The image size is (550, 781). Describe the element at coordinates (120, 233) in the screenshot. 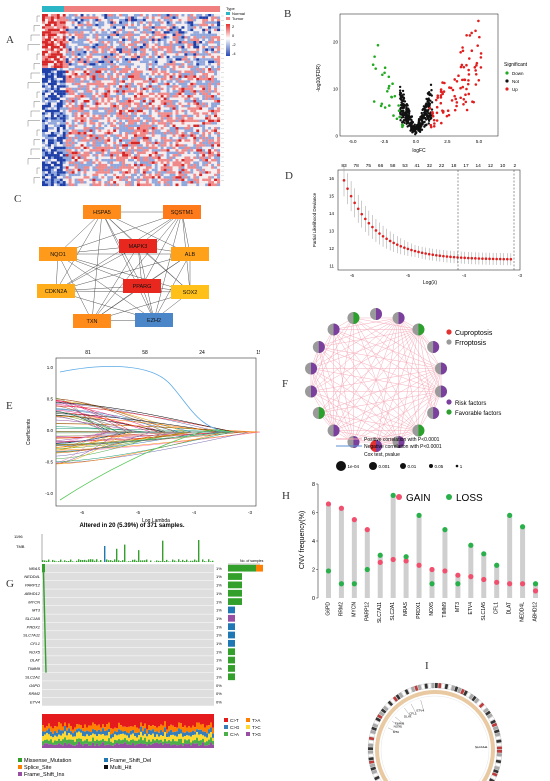

I see `ppi-edge` at that location.